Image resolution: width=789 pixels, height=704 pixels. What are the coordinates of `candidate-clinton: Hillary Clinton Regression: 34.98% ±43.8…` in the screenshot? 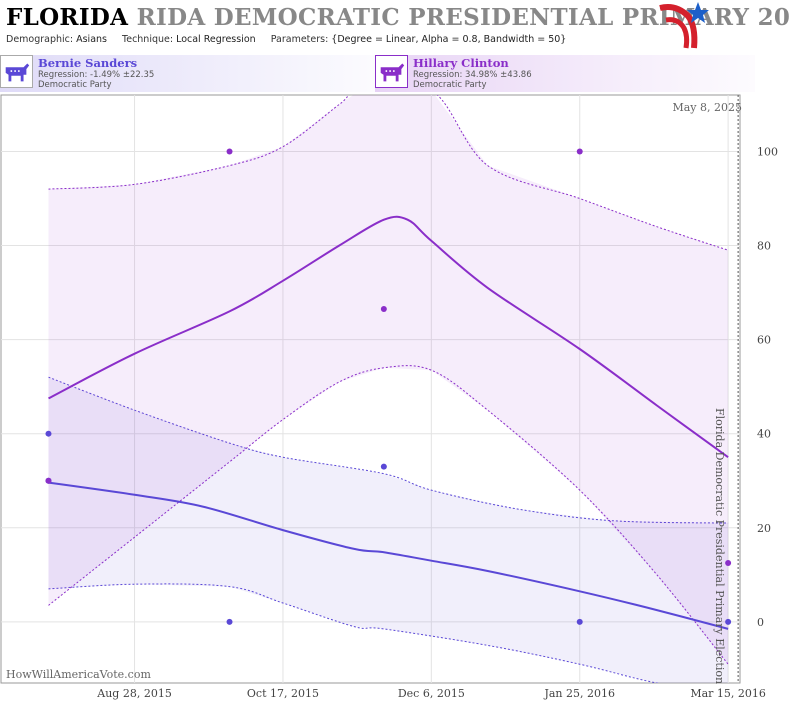 It's located at (565, 73).